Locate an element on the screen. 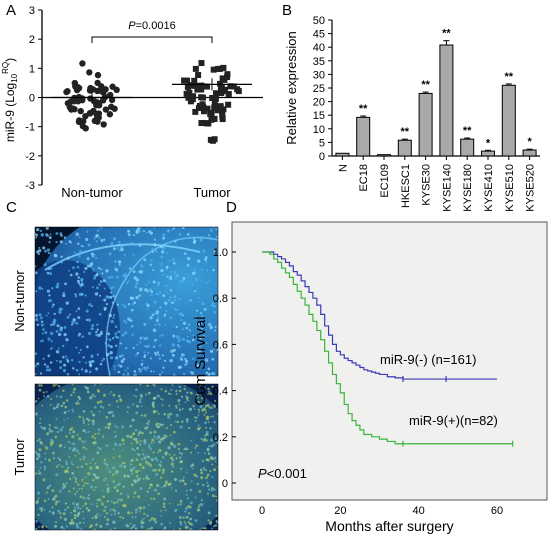  y-tick-label: 0 is located at coordinates (32, 99).